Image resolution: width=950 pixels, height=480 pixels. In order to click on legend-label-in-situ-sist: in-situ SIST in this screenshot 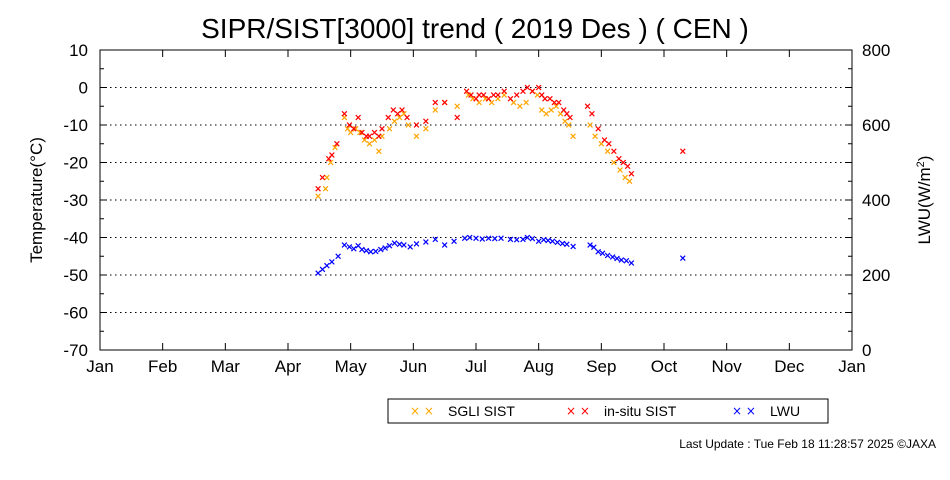, I will do `click(640, 411)`.